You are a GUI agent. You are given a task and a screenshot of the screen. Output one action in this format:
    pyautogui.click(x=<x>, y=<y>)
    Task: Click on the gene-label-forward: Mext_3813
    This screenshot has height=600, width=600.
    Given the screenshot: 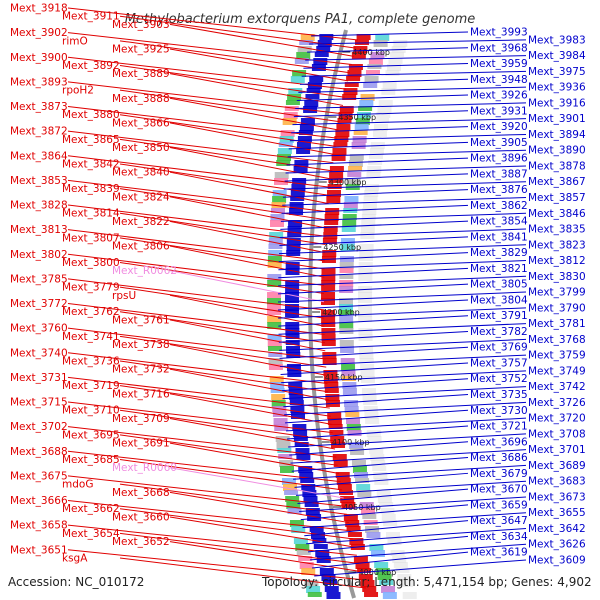 What is the action you would take?
    pyautogui.click(x=39, y=230)
    